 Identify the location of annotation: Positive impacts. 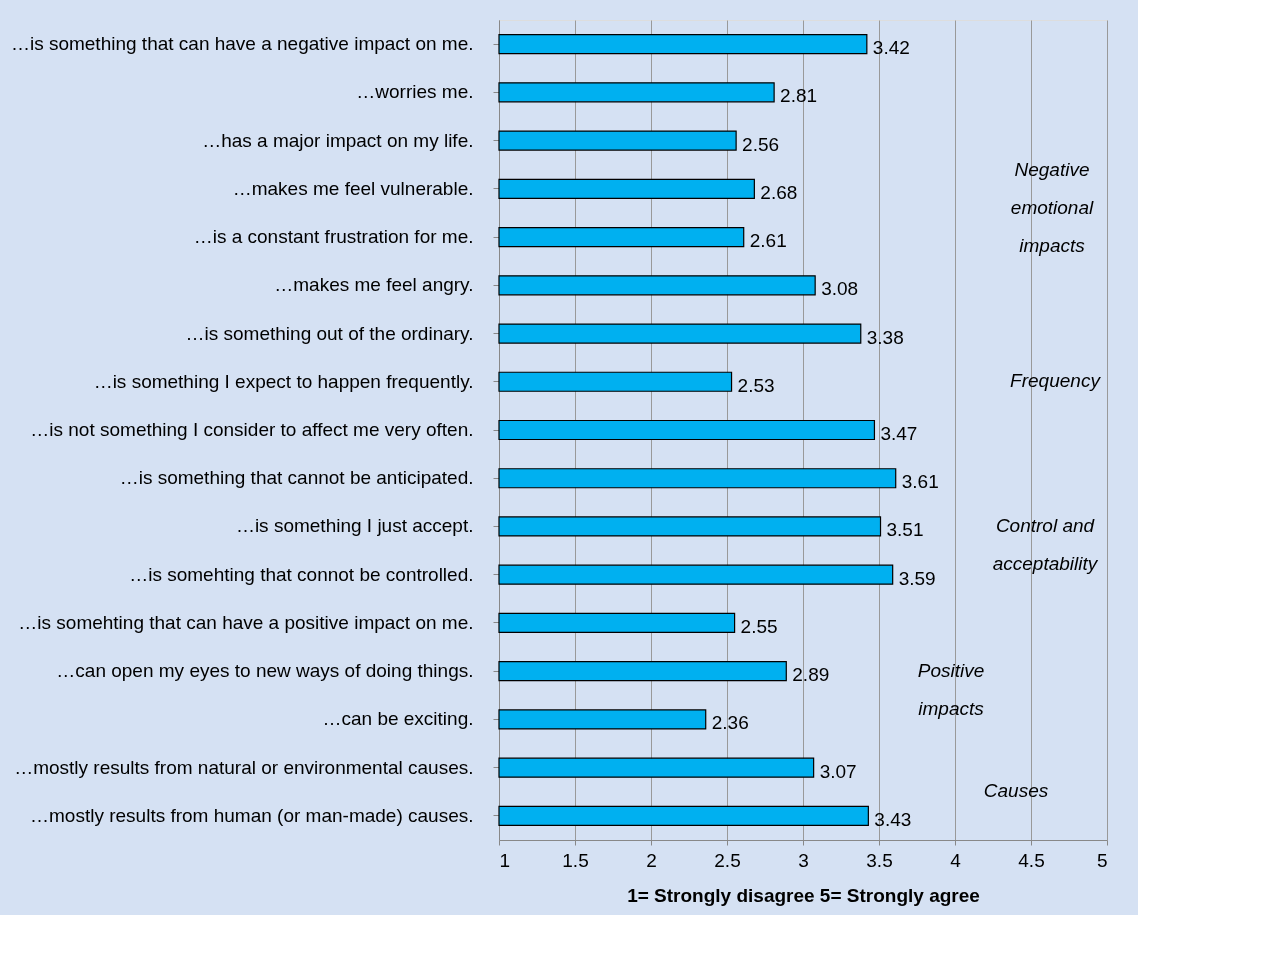
(951, 689).